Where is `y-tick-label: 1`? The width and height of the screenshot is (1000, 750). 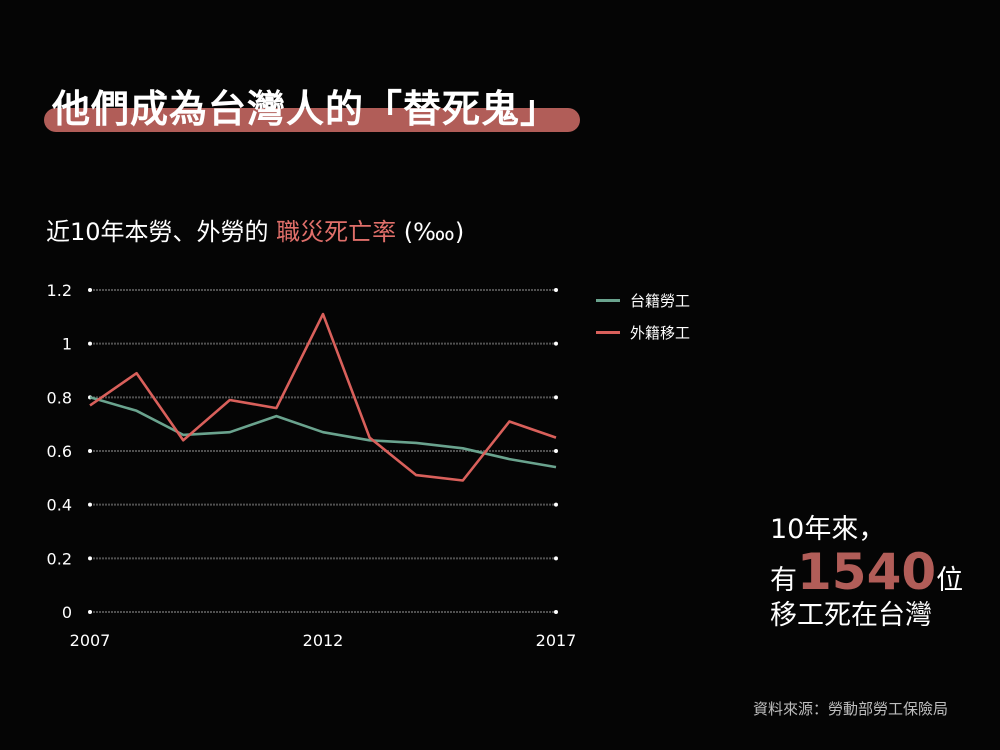 y-tick-label: 1 is located at coordinates (67, 344).